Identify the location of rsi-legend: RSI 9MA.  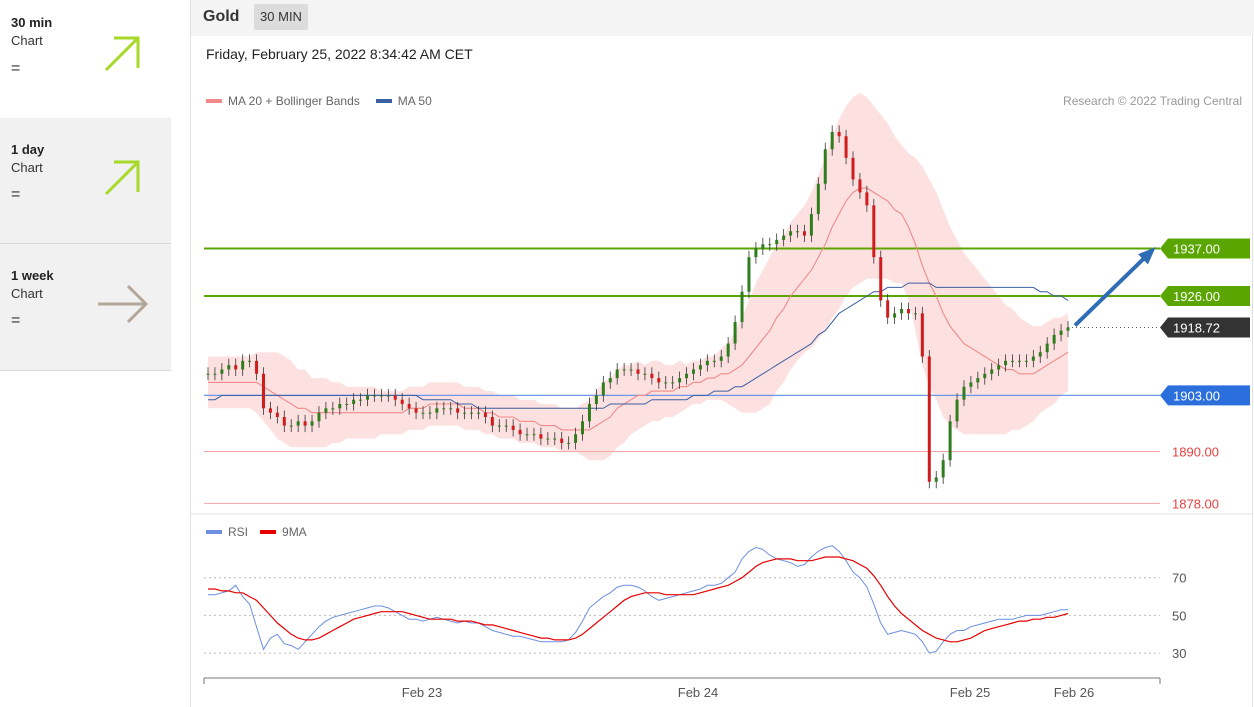
(262, 532).